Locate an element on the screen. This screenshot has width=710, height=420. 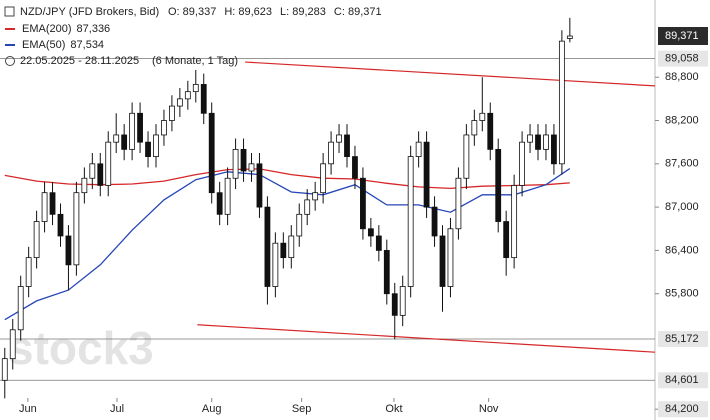
x-tick-label: Okt is located at coordinates (393, 409).